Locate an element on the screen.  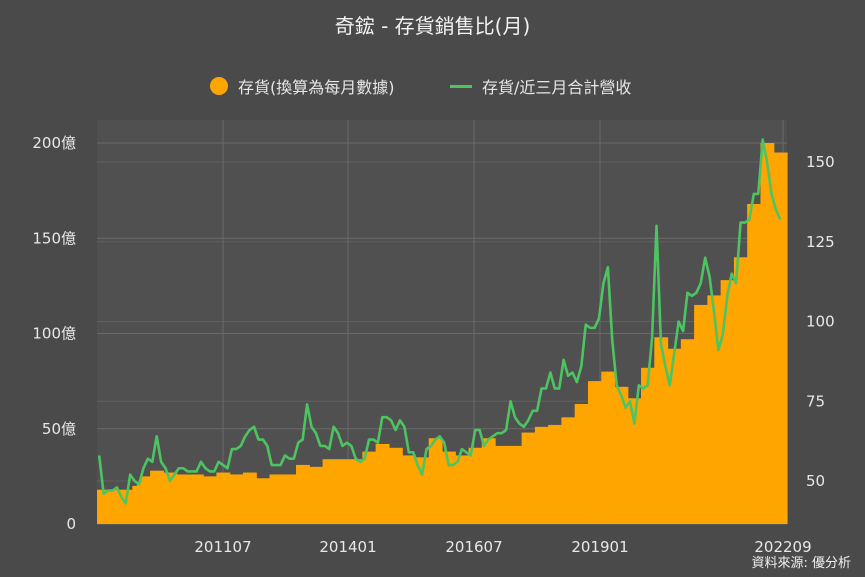
x-axis-tick-label: 202209 is located at coordinates (782, 547).